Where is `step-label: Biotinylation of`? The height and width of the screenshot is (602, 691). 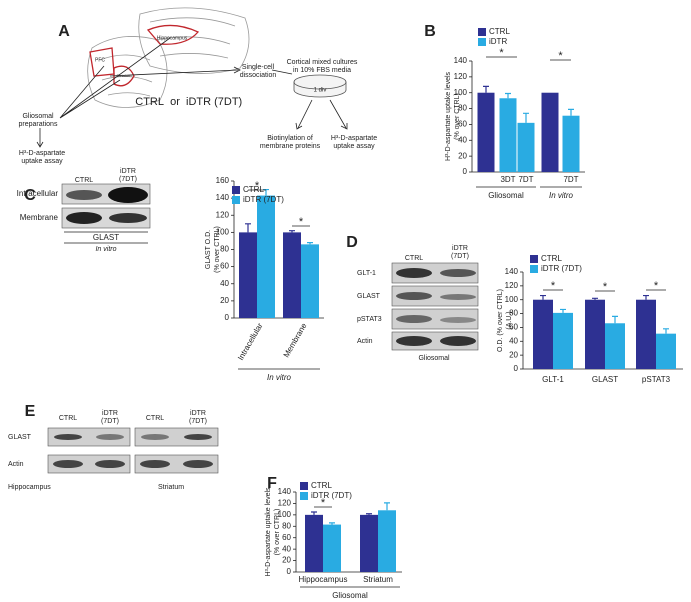 step-label: Biotinylation of is located at coordinates (290, 138).